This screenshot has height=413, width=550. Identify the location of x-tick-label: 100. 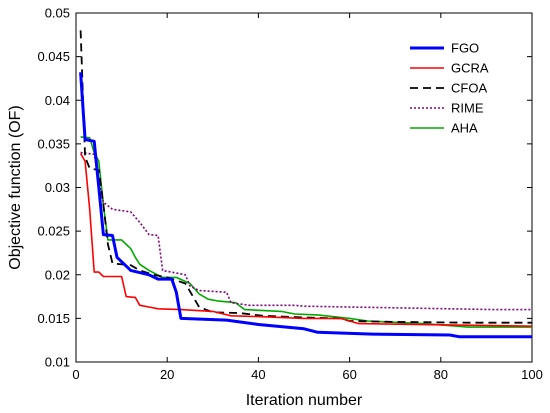
(532, 374).